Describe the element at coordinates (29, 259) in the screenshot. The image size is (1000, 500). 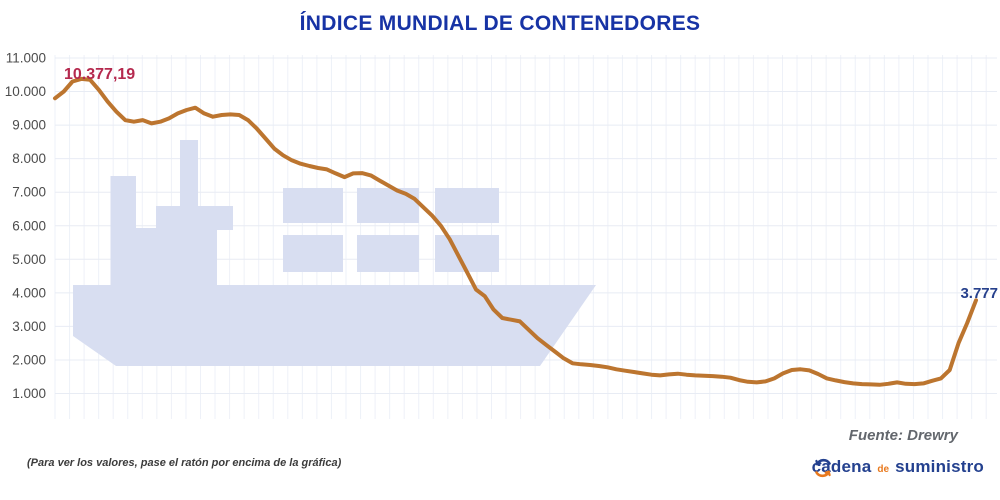
I see `y-tick-label: 5.000` at that location.